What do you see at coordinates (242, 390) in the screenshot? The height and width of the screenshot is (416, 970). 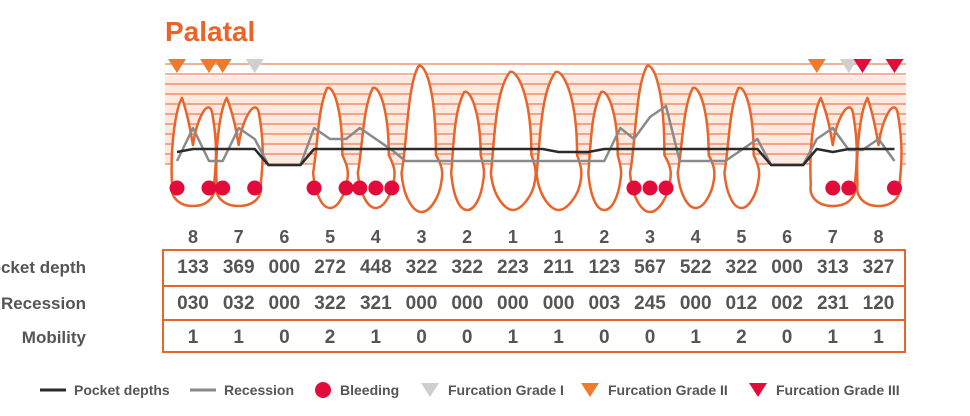 I see `legend-item: Recession` at bounding box center [242, 390].